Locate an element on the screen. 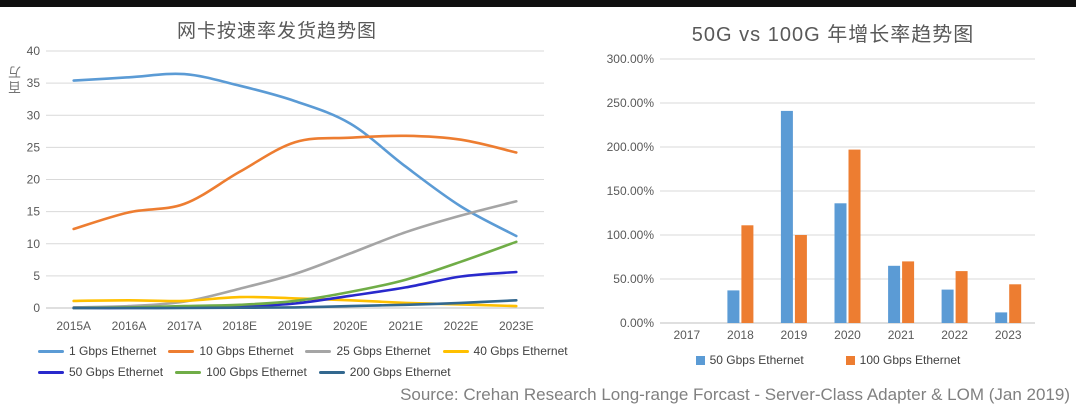 This screenshot has height=412, width=1076. y-tick-label: 0 is located at coordinates (36, 308).